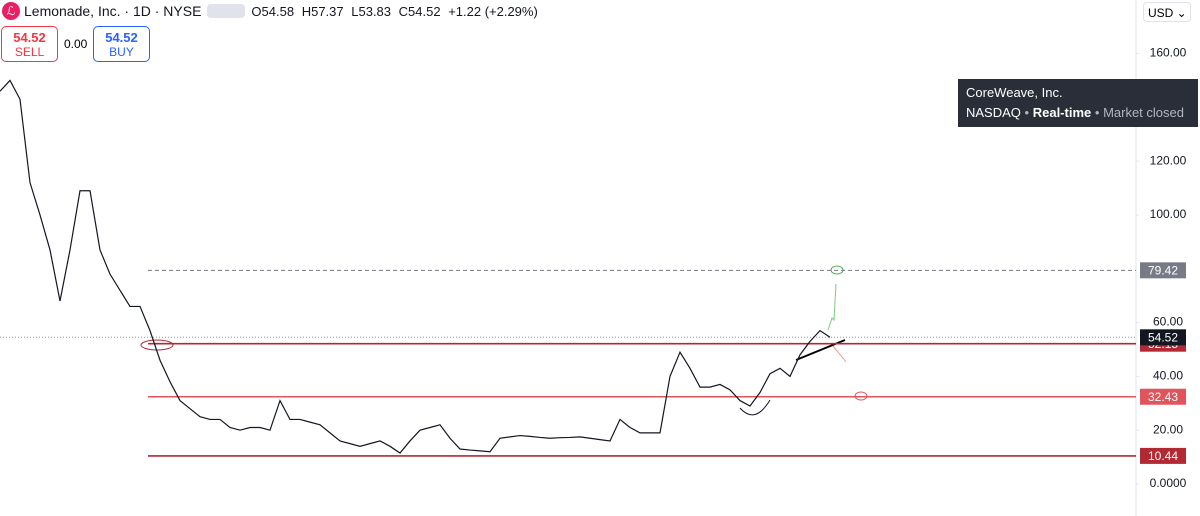 This screenshot has height=516, width=1200. What do you see at coordinates (419, 11) in the screenshot?
I see `close: C54.52` at bounding box center [419, 11].